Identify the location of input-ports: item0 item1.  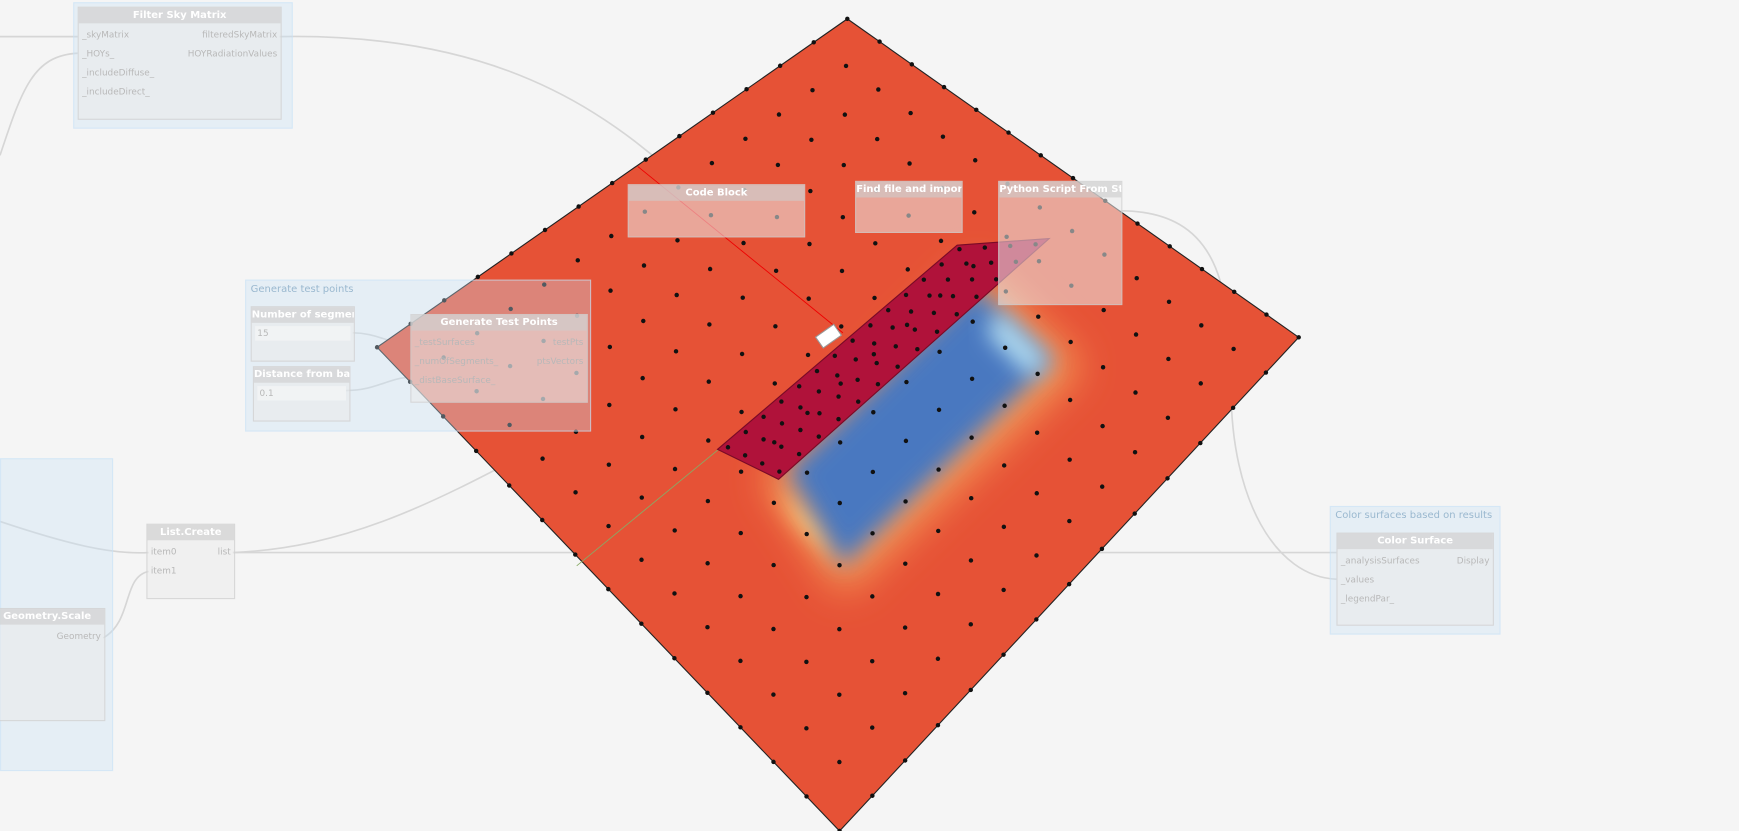
(164, 562).